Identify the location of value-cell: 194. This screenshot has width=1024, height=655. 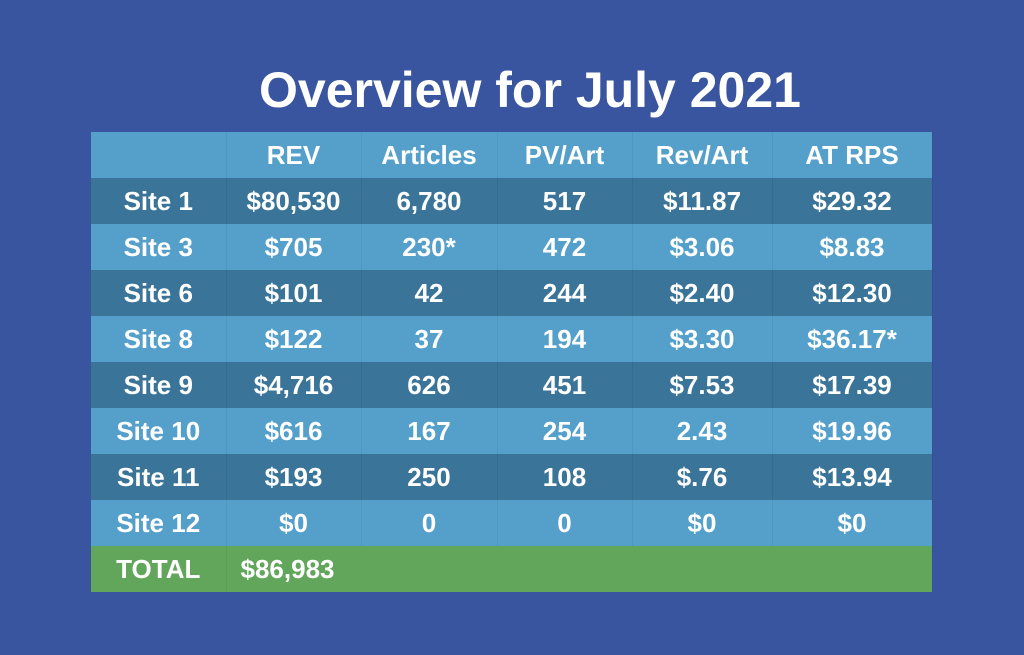
(565, 339).